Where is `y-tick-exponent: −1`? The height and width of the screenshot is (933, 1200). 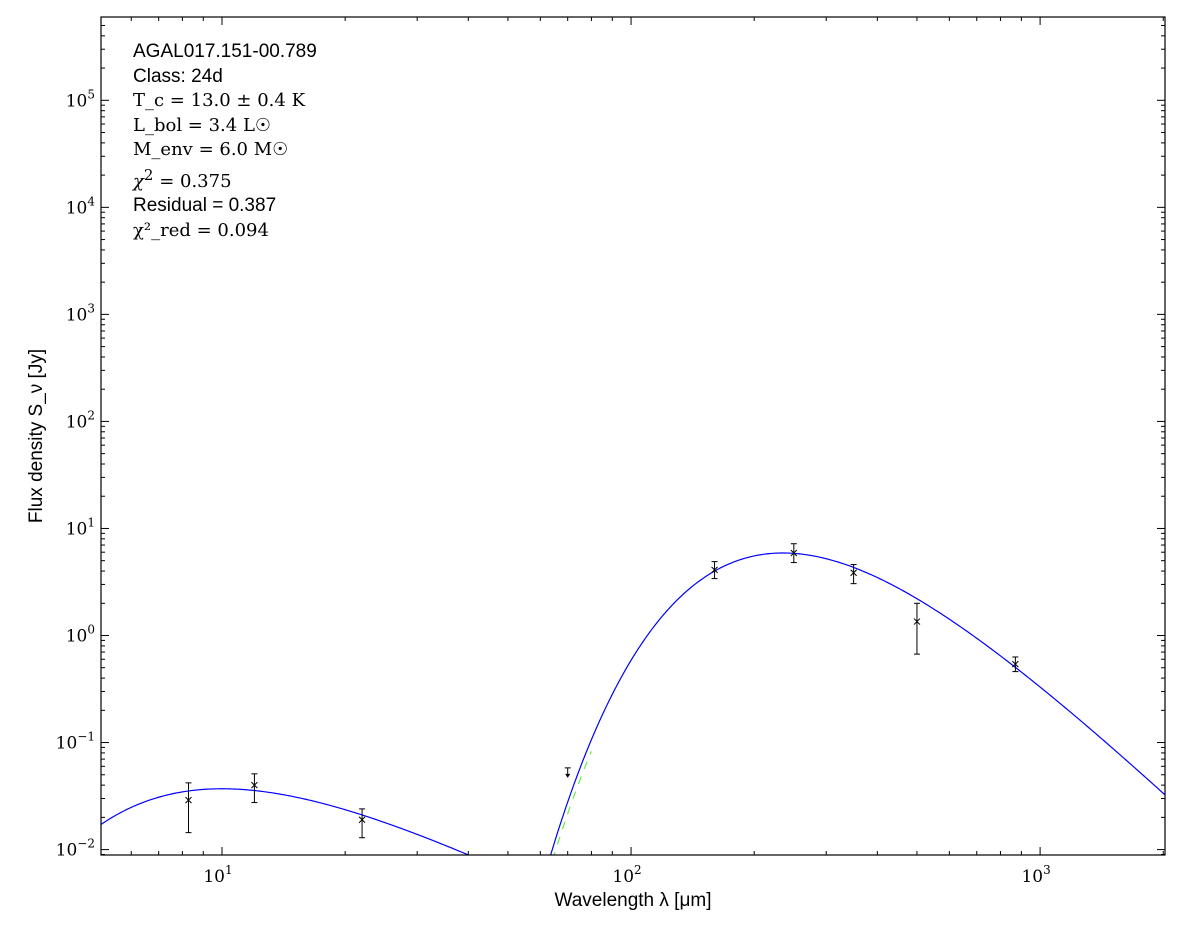
y-tick-exponent: −1 is located at coordinates (86, 737).